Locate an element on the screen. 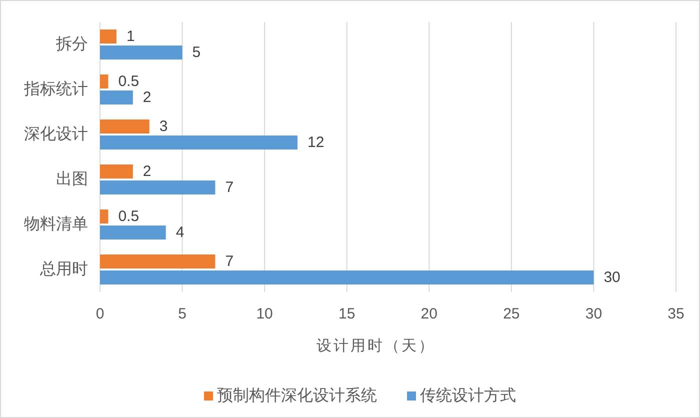 The height and width of the screenshot is (418, 700). y-tick-label: 物料清单 is located at coordinates (56, 224).